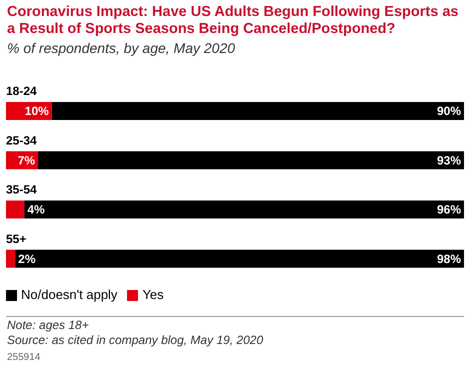 Image resolution: width=470 pixels, height=371 pixels. Describe the element at coordinates (48, 325) in the screenshot. I see `text: Note: ages 18+` at that location.